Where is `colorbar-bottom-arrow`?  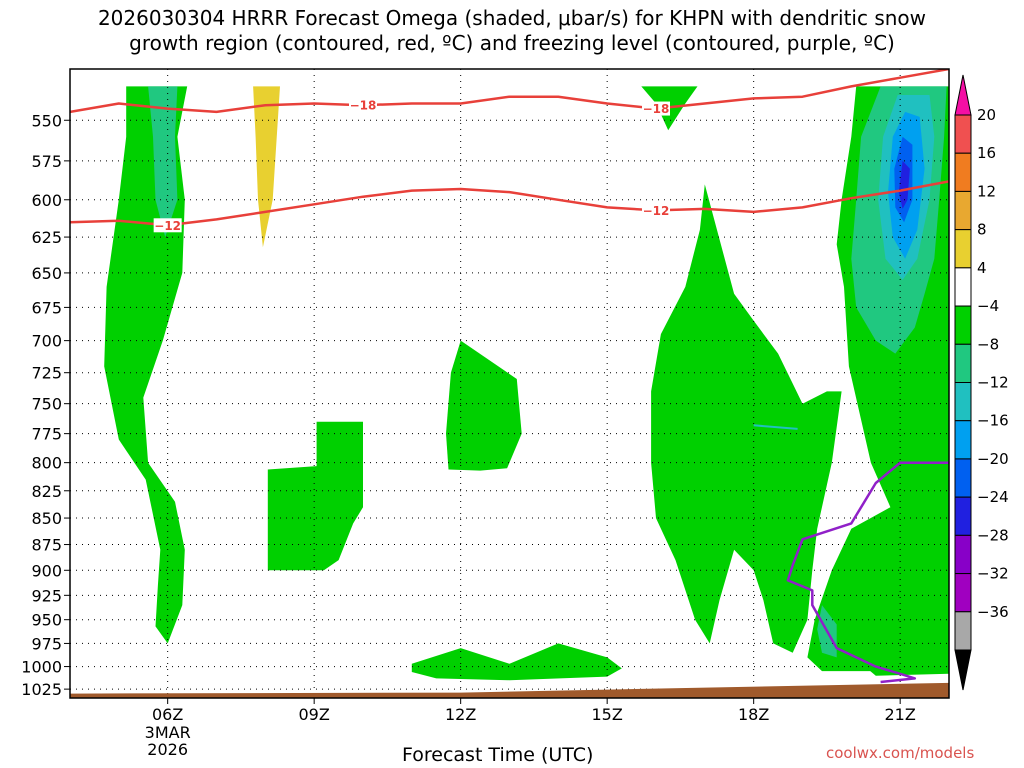 colorbar-bottom-arrow is located at coordinates (963, 670).